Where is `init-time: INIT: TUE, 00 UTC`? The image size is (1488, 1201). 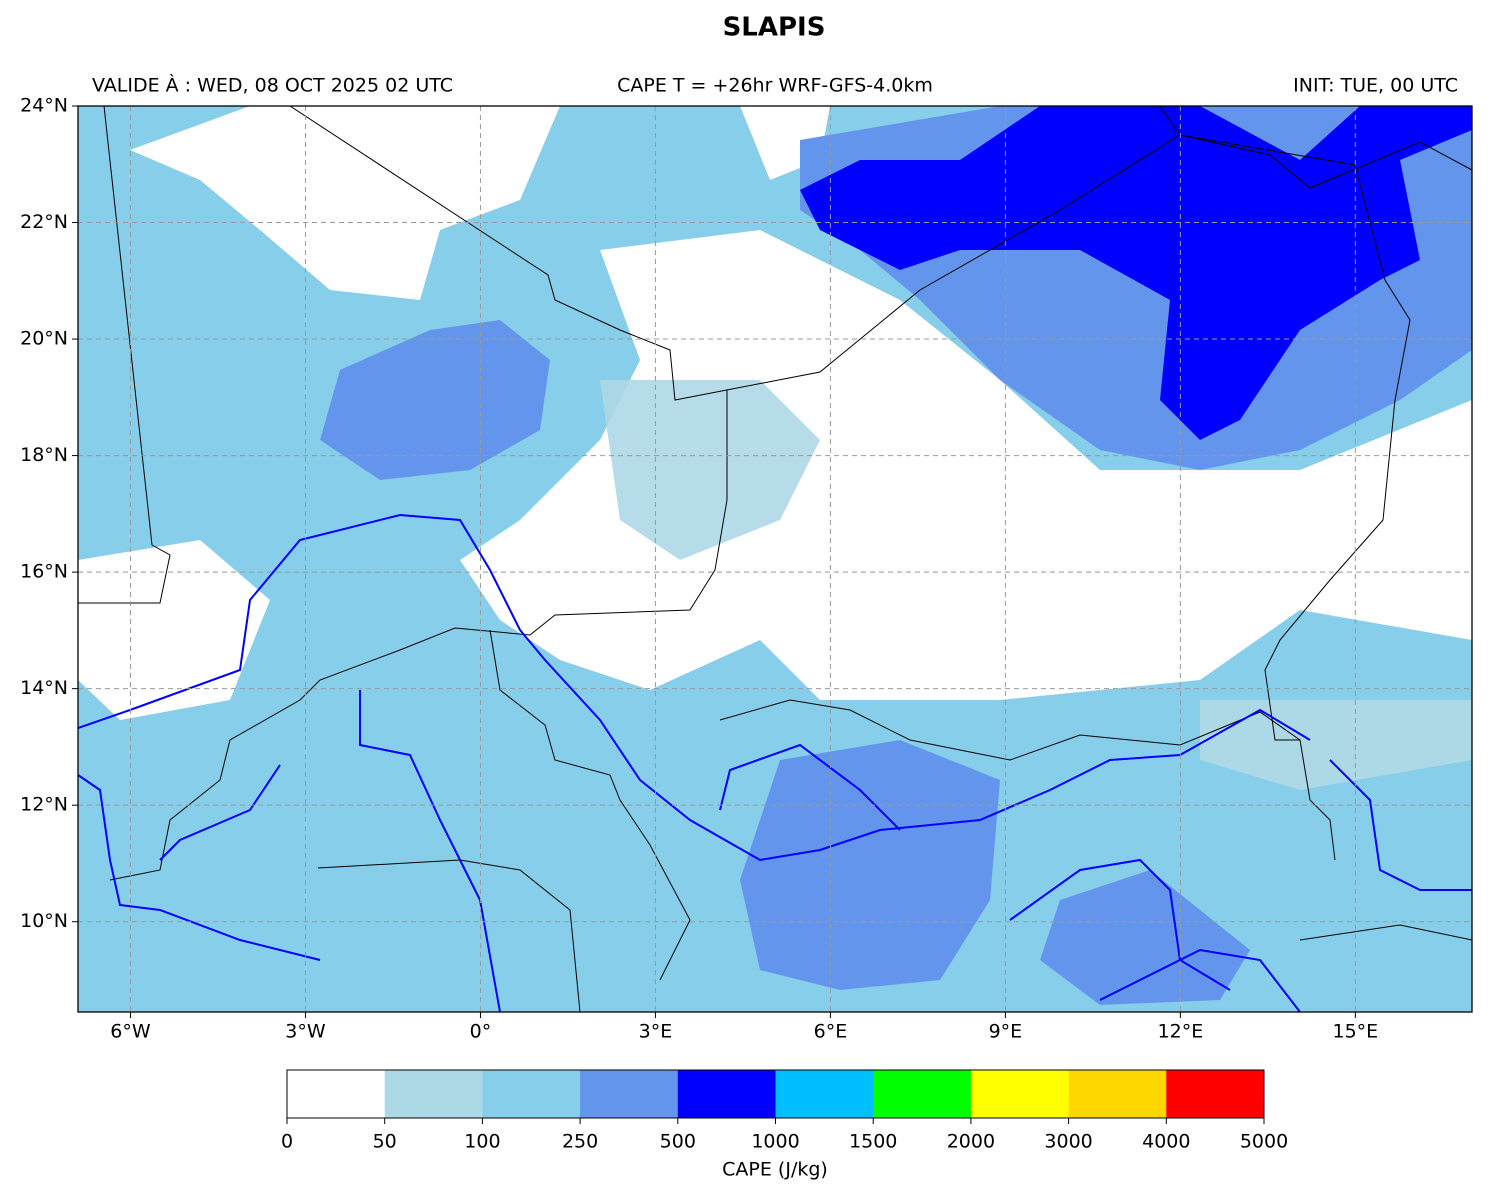
init-time: INIT: TUE, 00 UTC is located at coordinates (1375, 86).